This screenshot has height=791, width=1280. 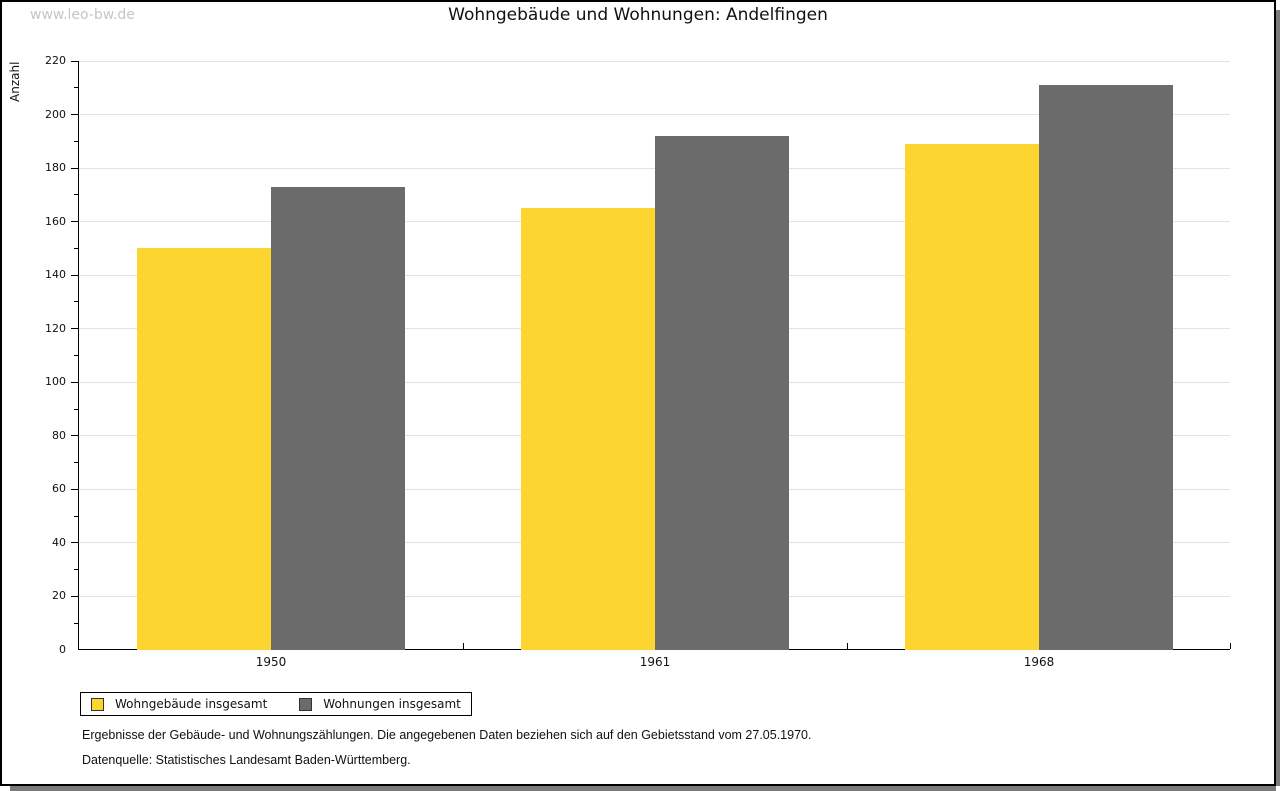 I want to click on legend-label-0: Wohngebäude insgesamt, so click(x=191, y=704).